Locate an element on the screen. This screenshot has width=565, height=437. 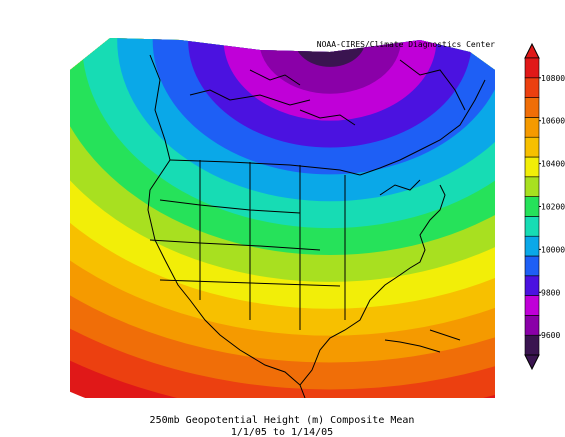
colorbar-tick-label: 9800 is located at coordinates (550, 292).